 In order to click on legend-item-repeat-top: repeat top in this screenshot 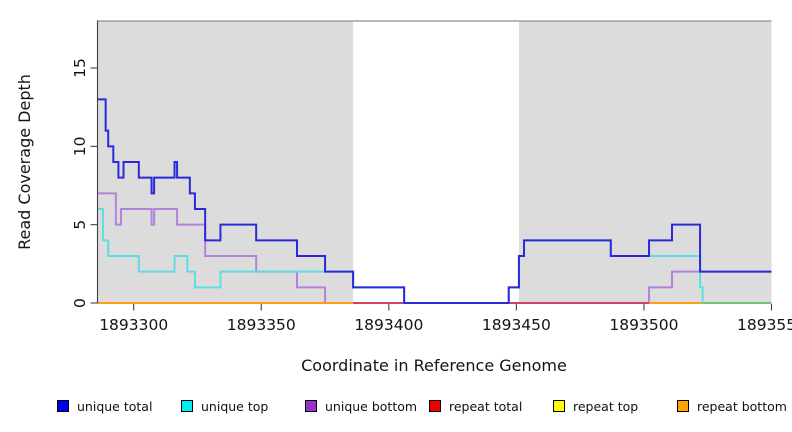, I will do `click(595, 406)`.